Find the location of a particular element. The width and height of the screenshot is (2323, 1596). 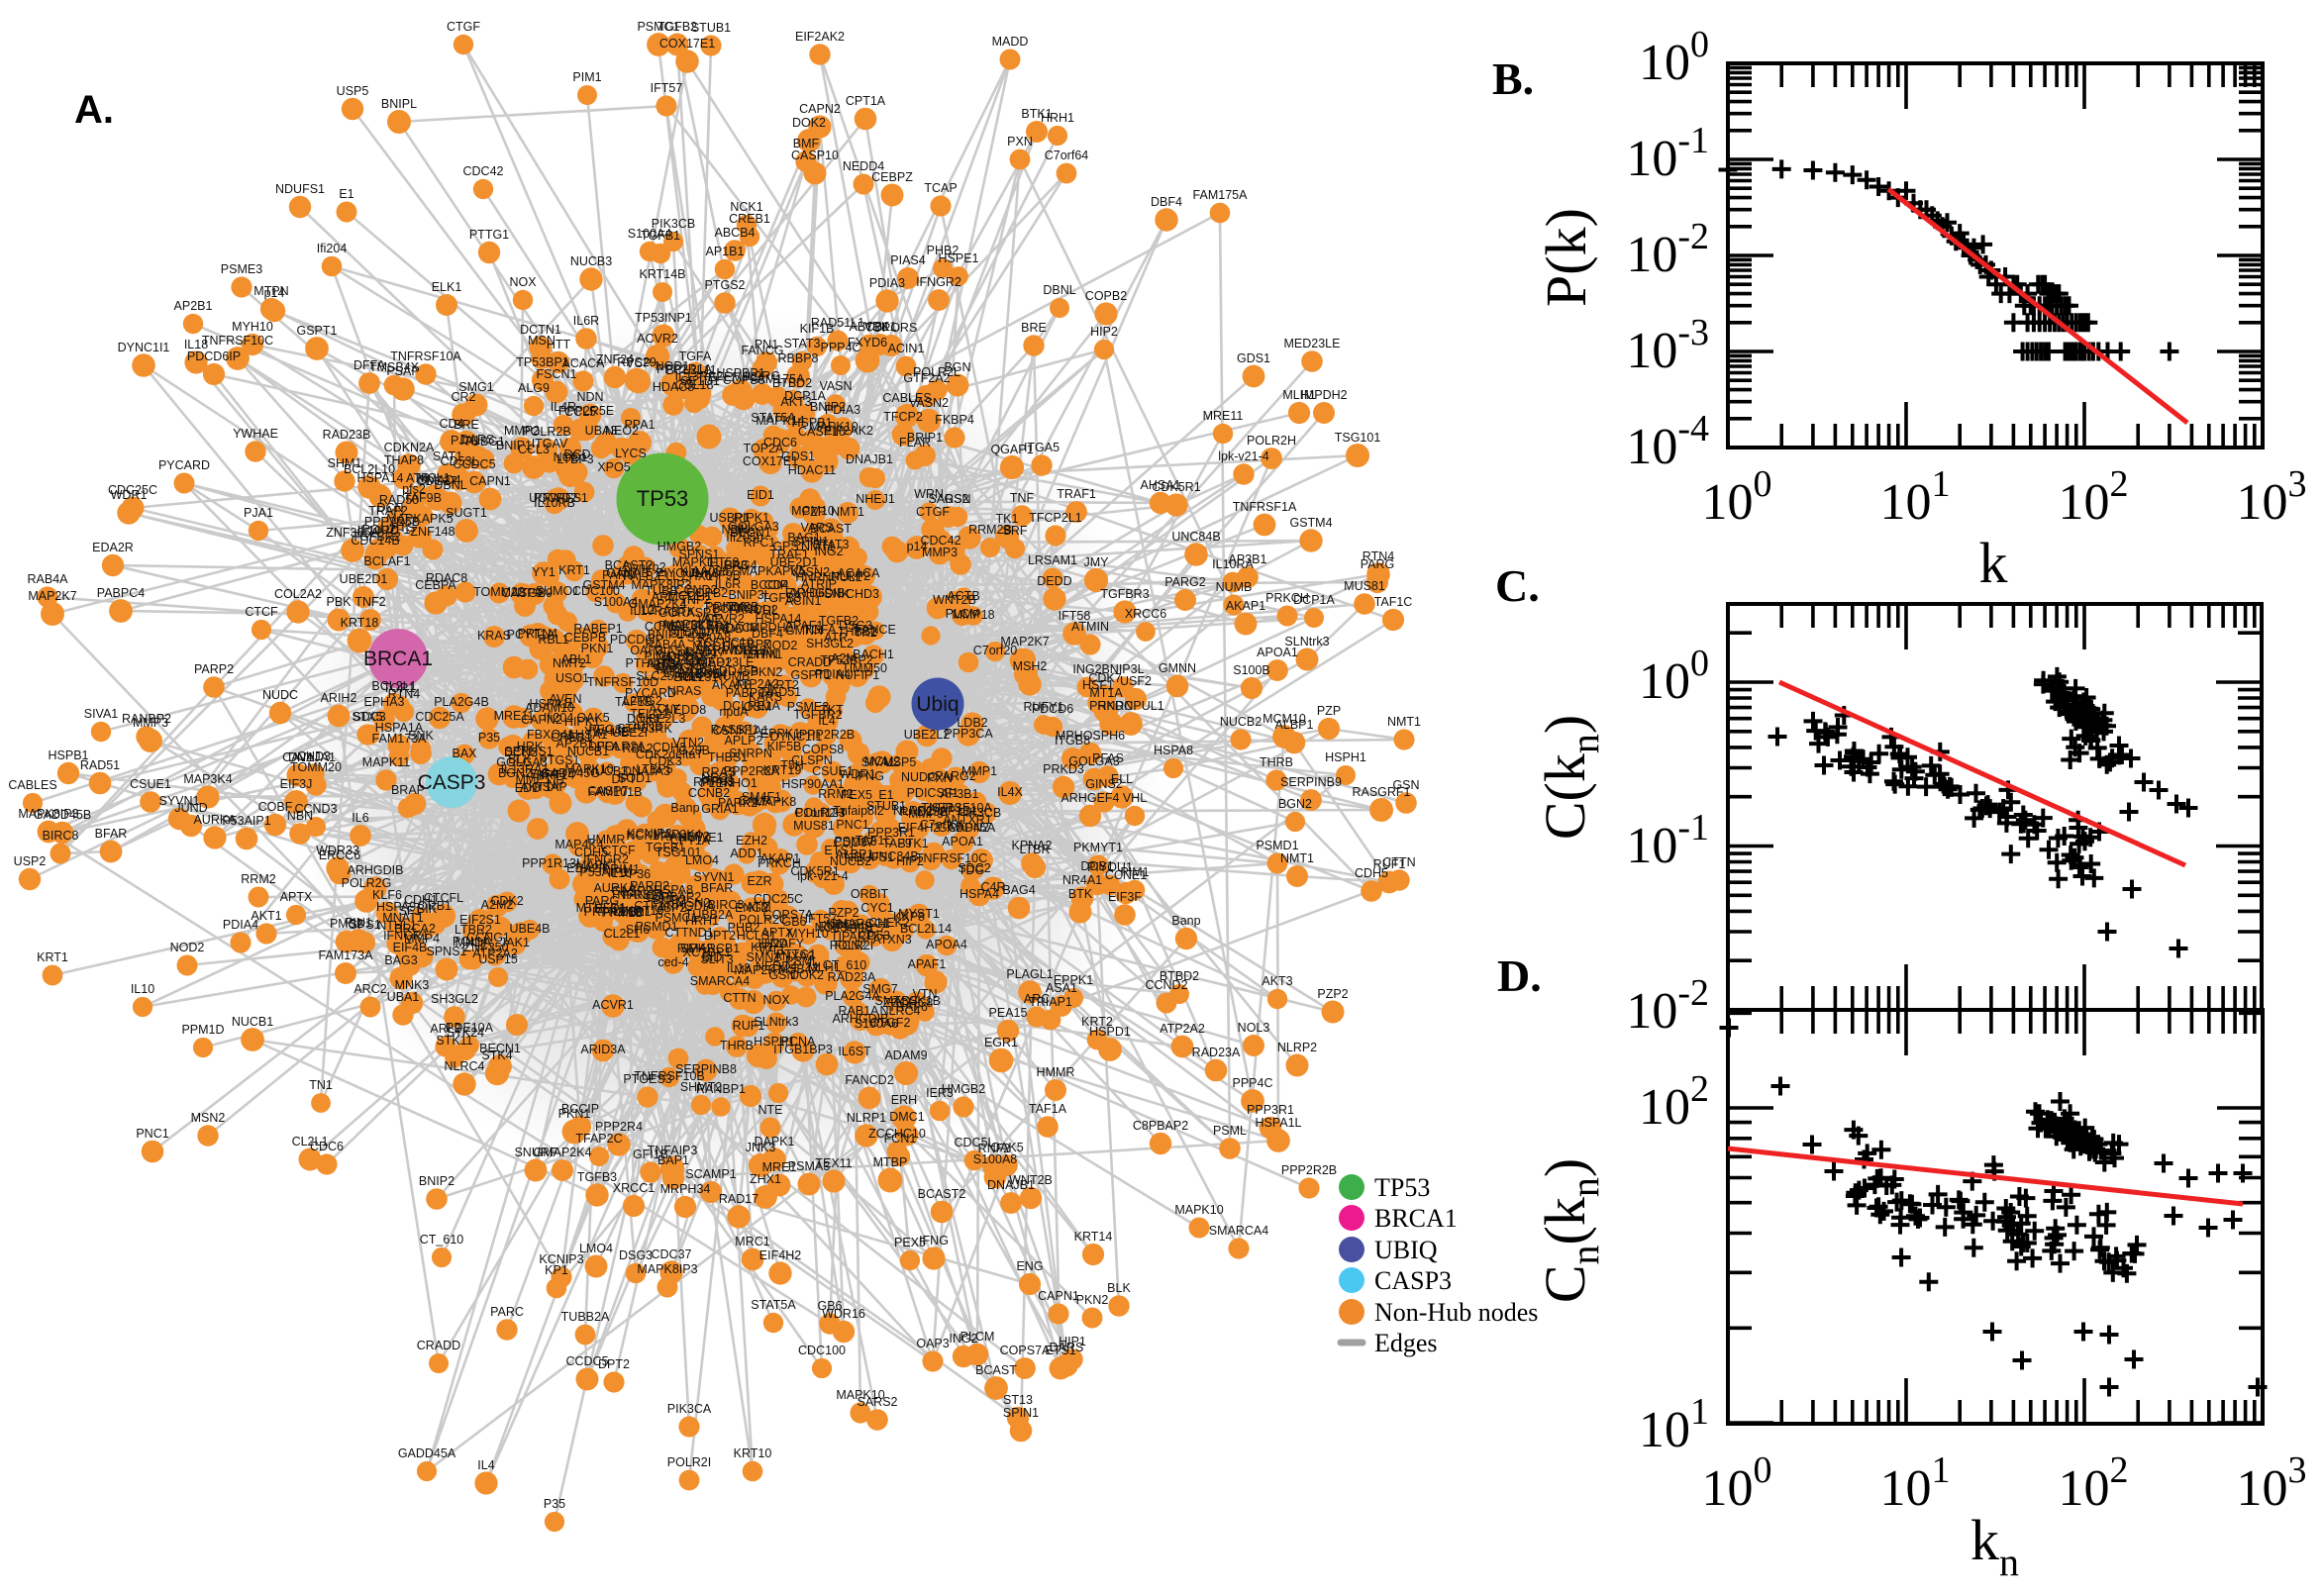

svg-text: LMO4 is located at coordinates (596, 1248).